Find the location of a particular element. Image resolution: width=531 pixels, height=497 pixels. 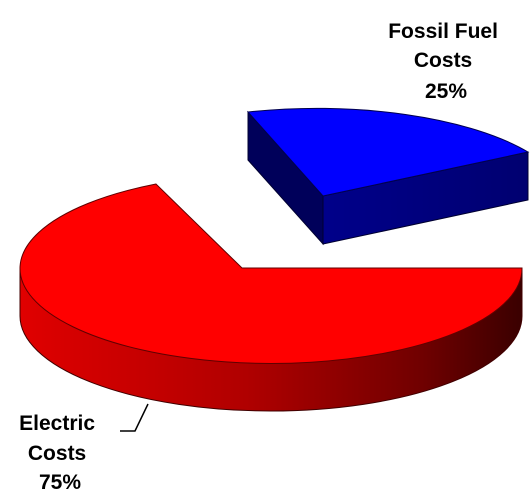

fossil-fuel-label: Fossil Fuel Costs 25% is located at coordinates (446, 61).